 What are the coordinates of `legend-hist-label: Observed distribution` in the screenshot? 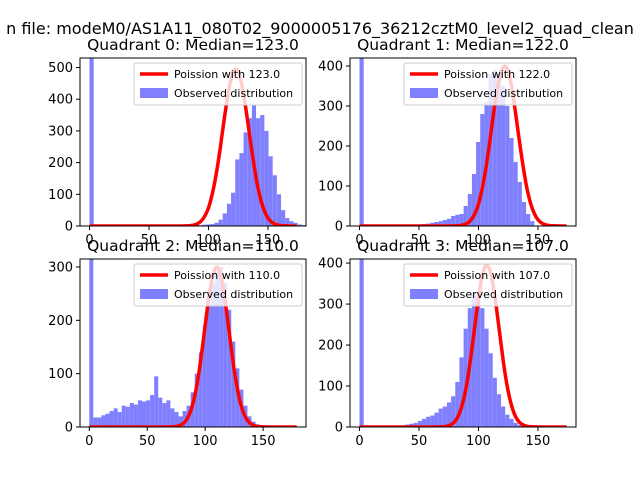 It's located at (233, 294).